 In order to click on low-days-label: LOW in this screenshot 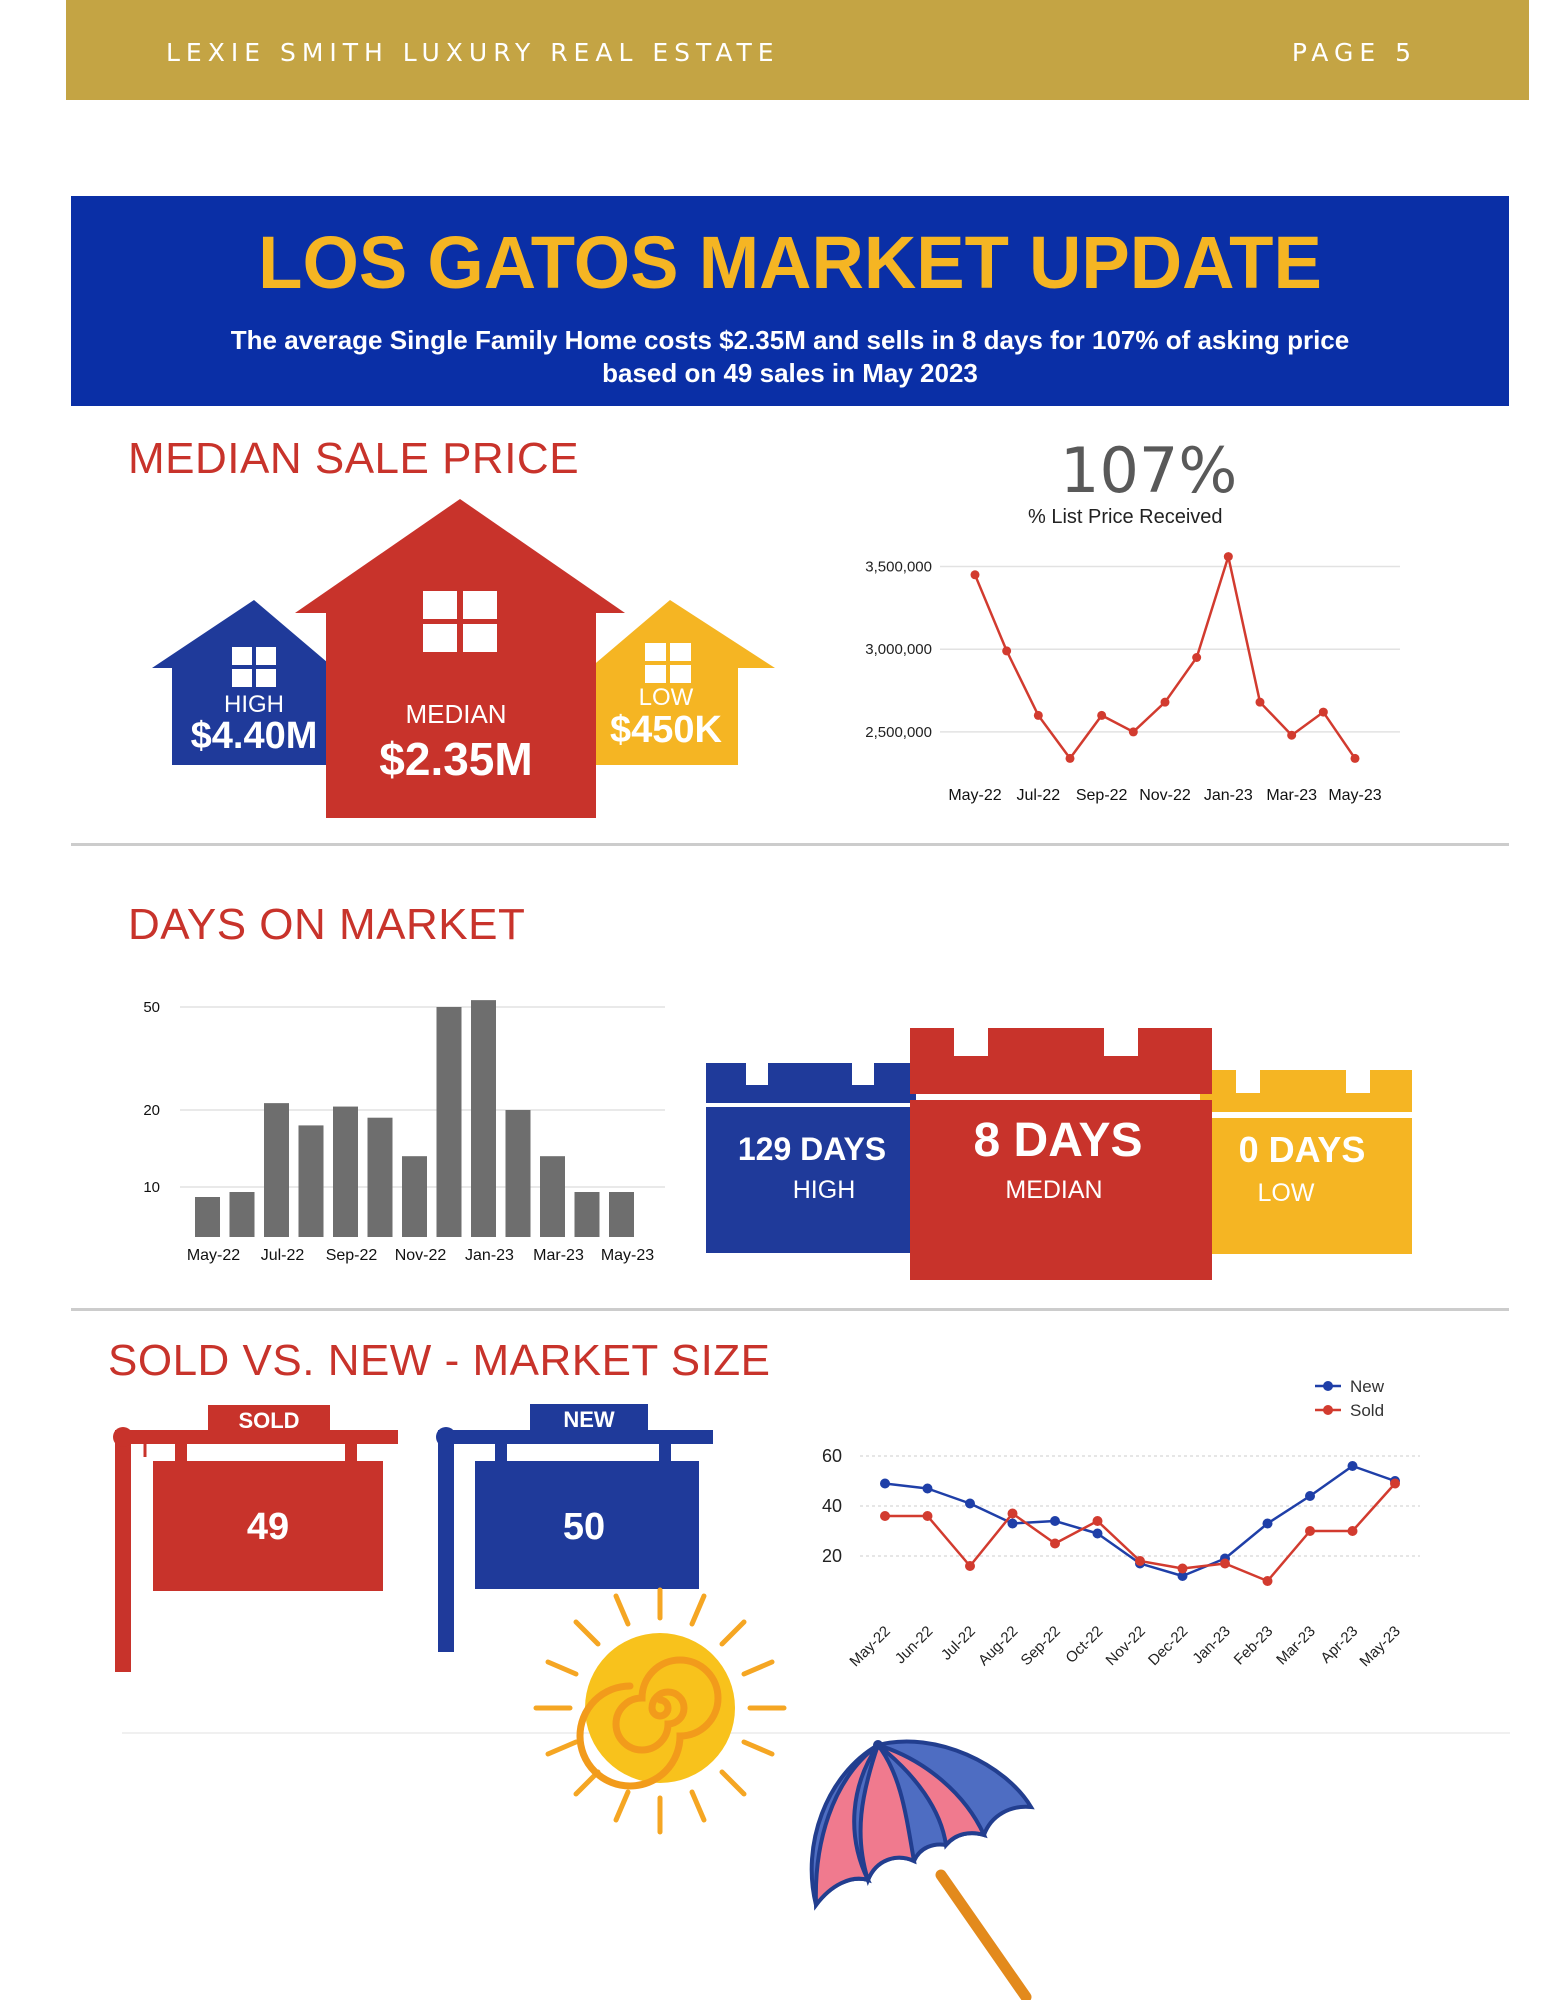, I will do `click(1286, 1193)`.